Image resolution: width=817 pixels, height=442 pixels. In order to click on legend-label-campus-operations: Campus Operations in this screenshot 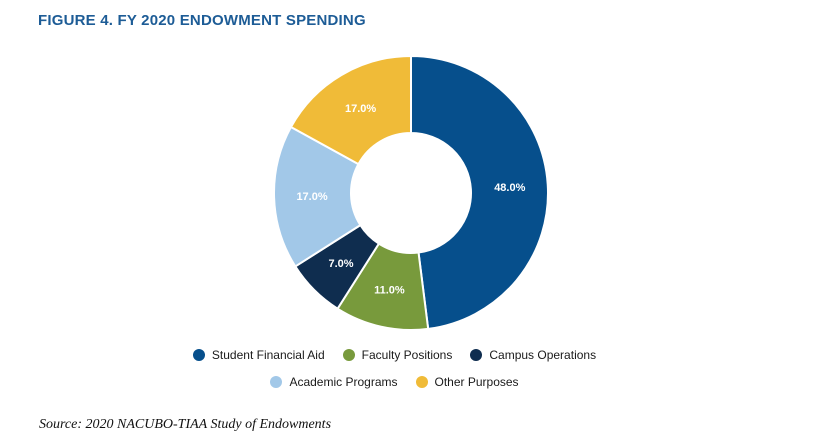, I will do `click(543, 355)`.